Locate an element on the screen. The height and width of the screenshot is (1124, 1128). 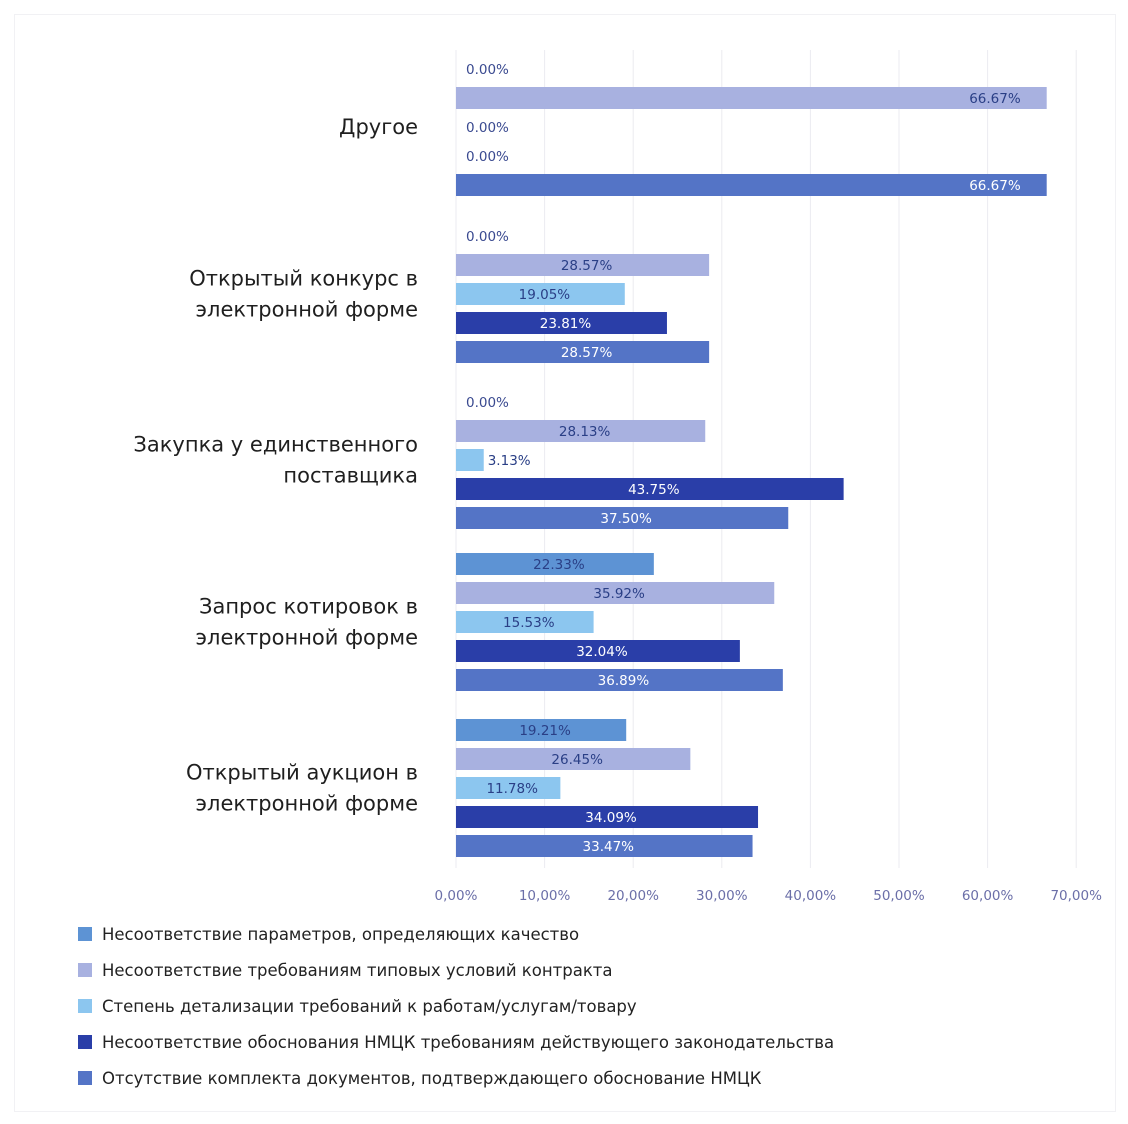
data-label: 36.89% is located at coordinates (624, 681).